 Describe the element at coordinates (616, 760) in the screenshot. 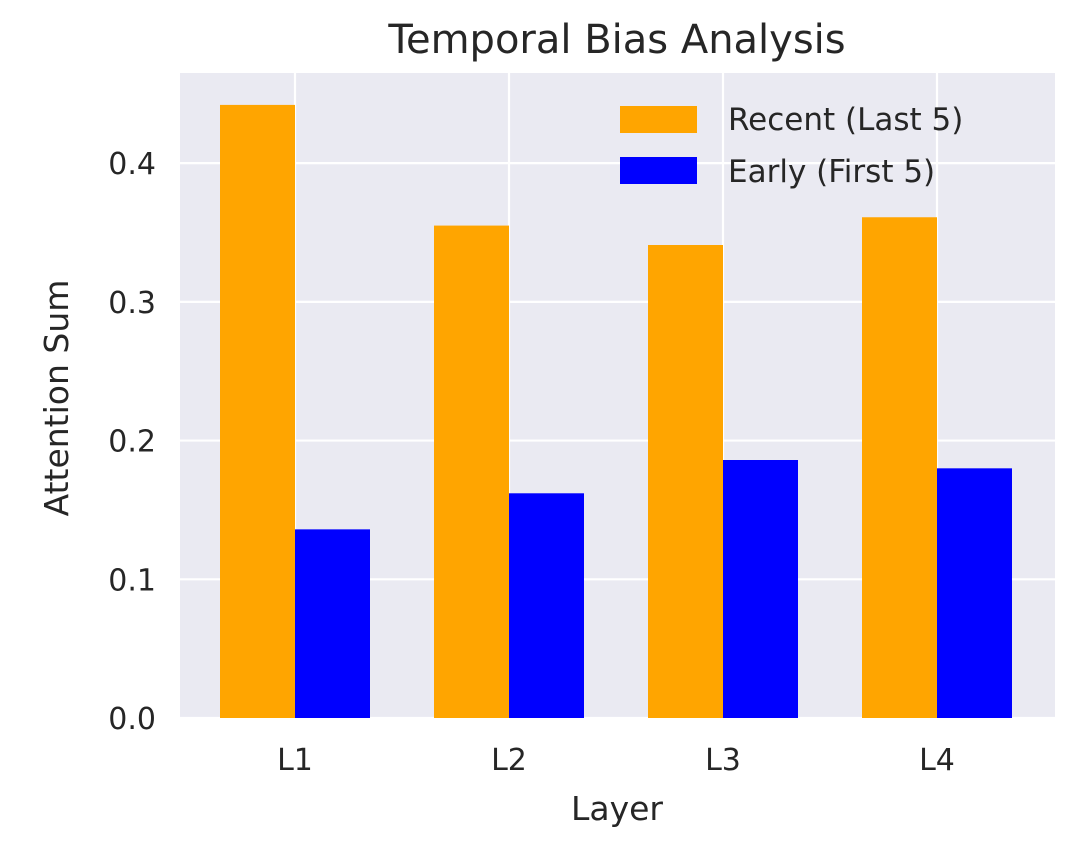

I see `x-axis-ticks: L1 L2 L3 L4` at that location.